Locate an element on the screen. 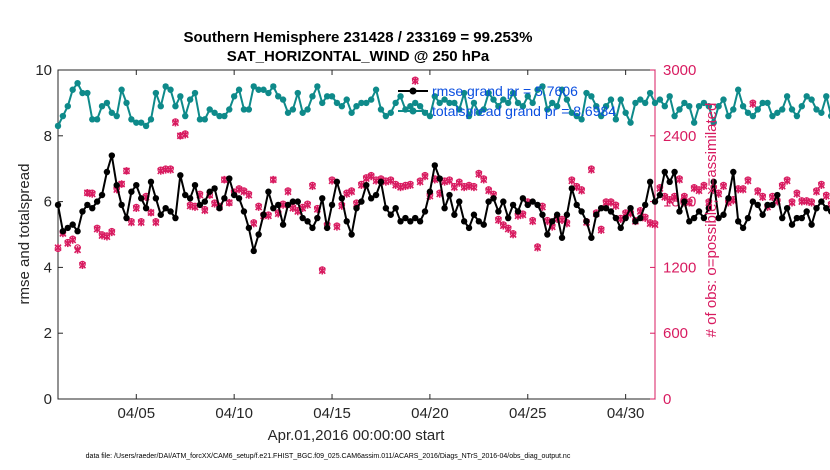 This screenshot has height=470, width=830. totalspread-series is located at coordinates (442, 104).